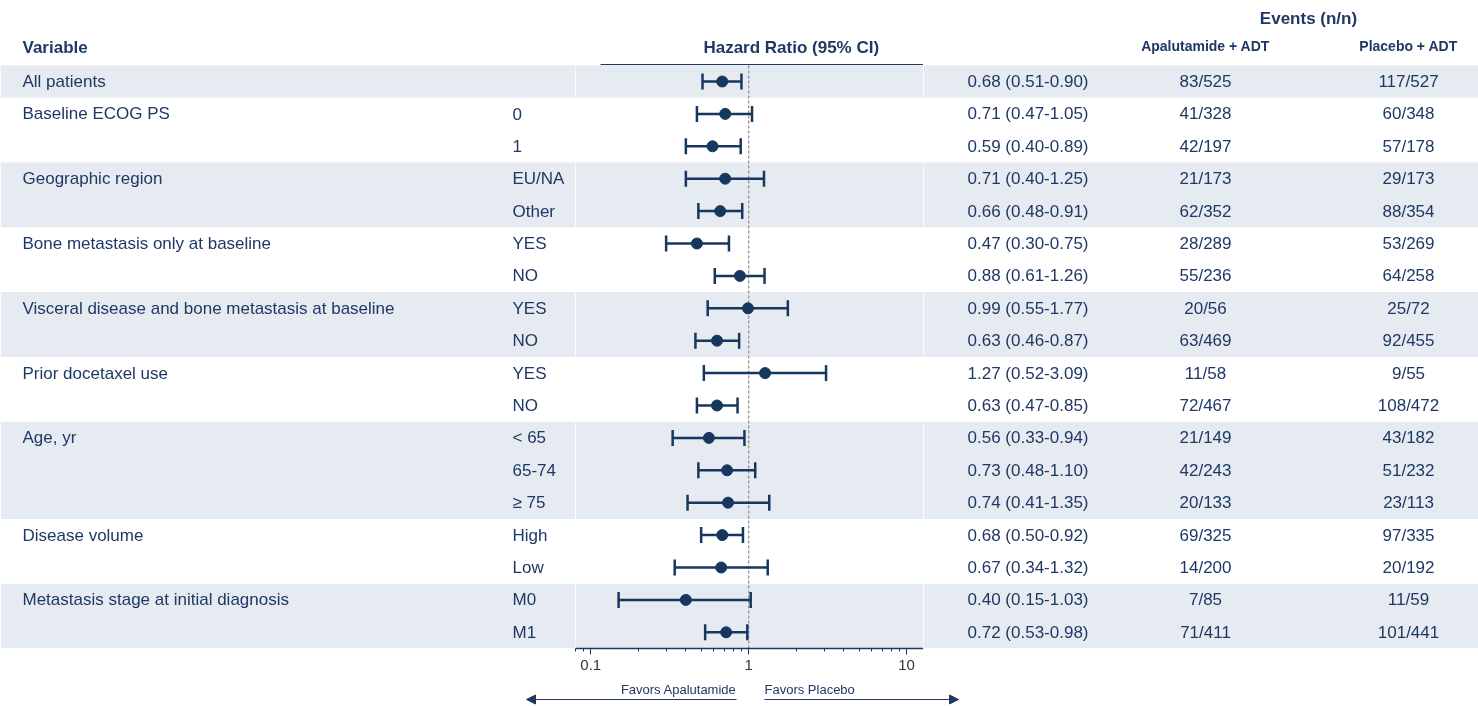 The image size is (1478, 706). What do you see at coordinates (1028, 470) in the screenshot?
I see `data-label: 0.73 (0.48-1.10)` at bounding box center [1028, 470].